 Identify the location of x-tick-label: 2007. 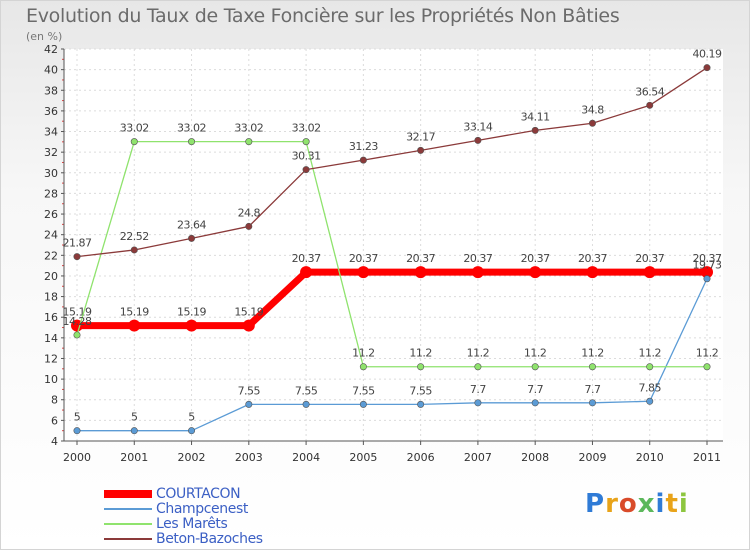
(478, 457).